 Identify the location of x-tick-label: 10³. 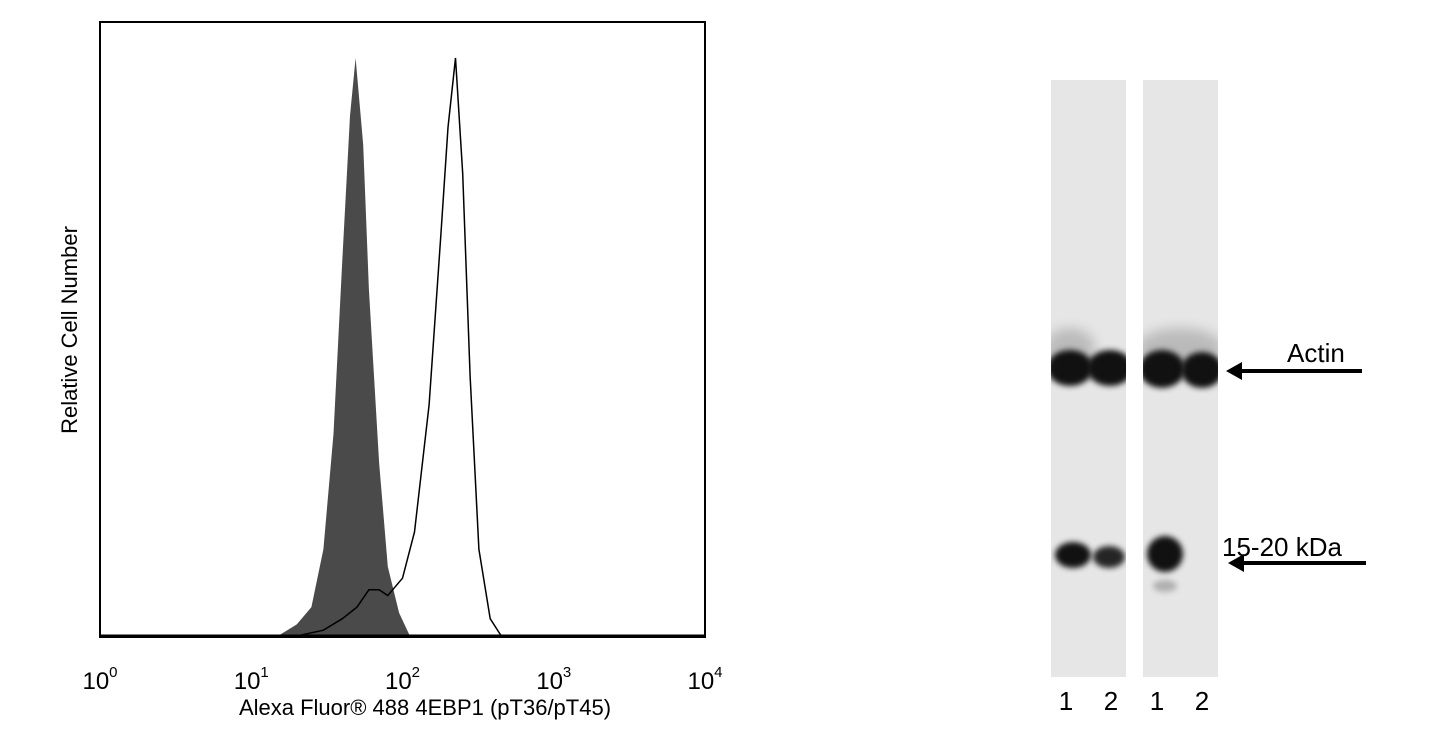
(554, 679).